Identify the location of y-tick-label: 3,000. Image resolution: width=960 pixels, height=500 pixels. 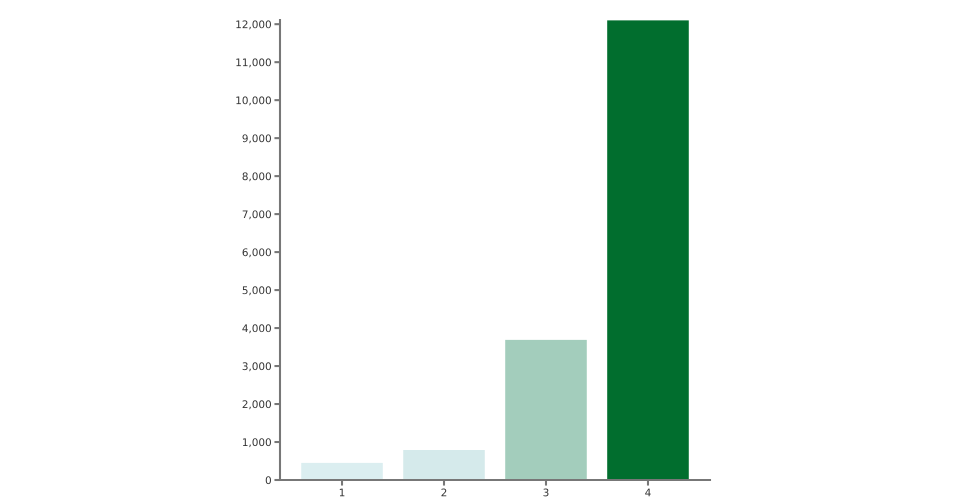
(256, 367).